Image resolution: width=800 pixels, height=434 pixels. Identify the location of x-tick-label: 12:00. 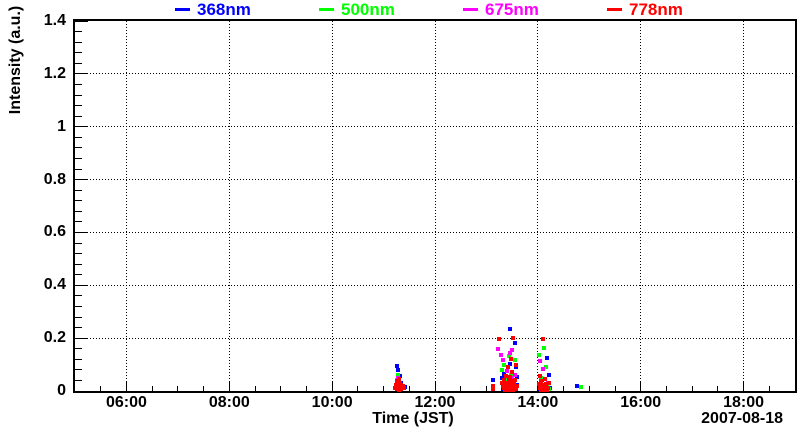
(435, 402).